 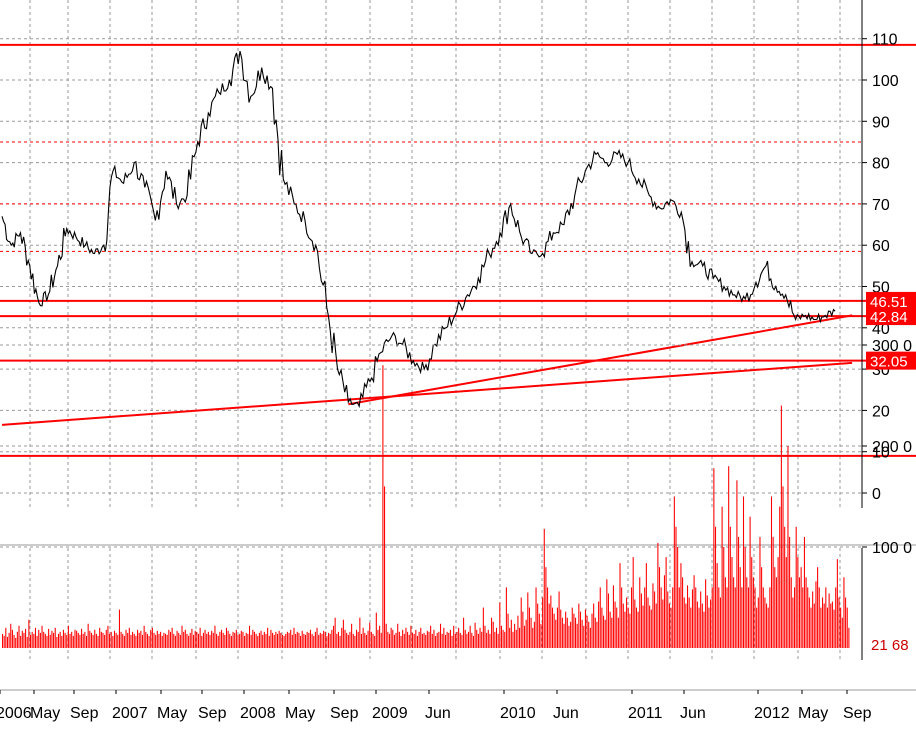 What do you see at coordinates (390, 713) in the screenshot?
I see `x-tick-label: 2009` at bounding box center [390, 713].